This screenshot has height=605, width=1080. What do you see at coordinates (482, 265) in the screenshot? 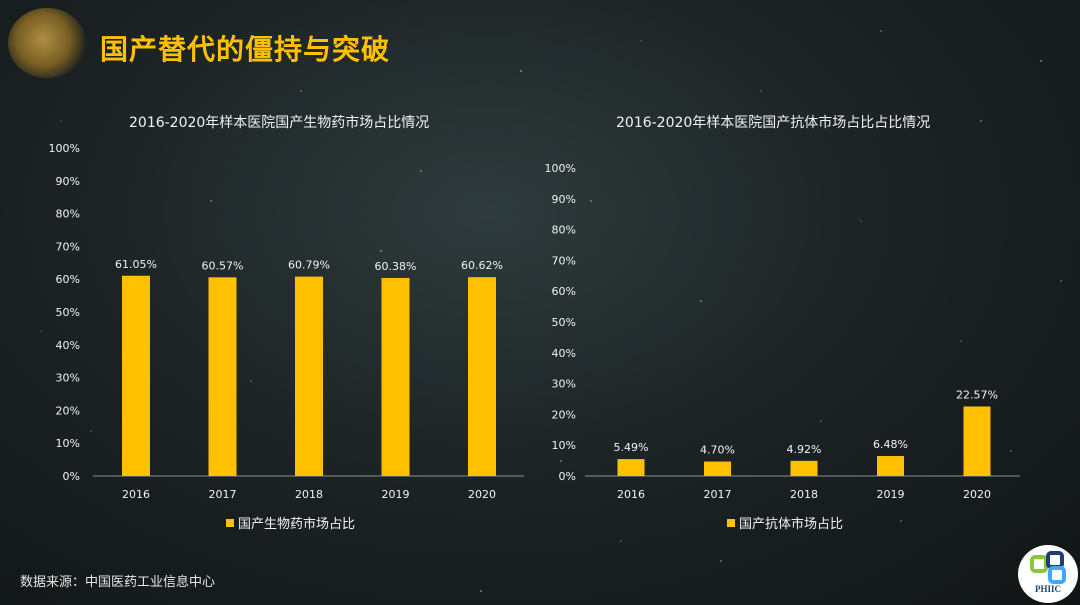
I see `data-label: 60.62%` at bounding box center [482, 265].